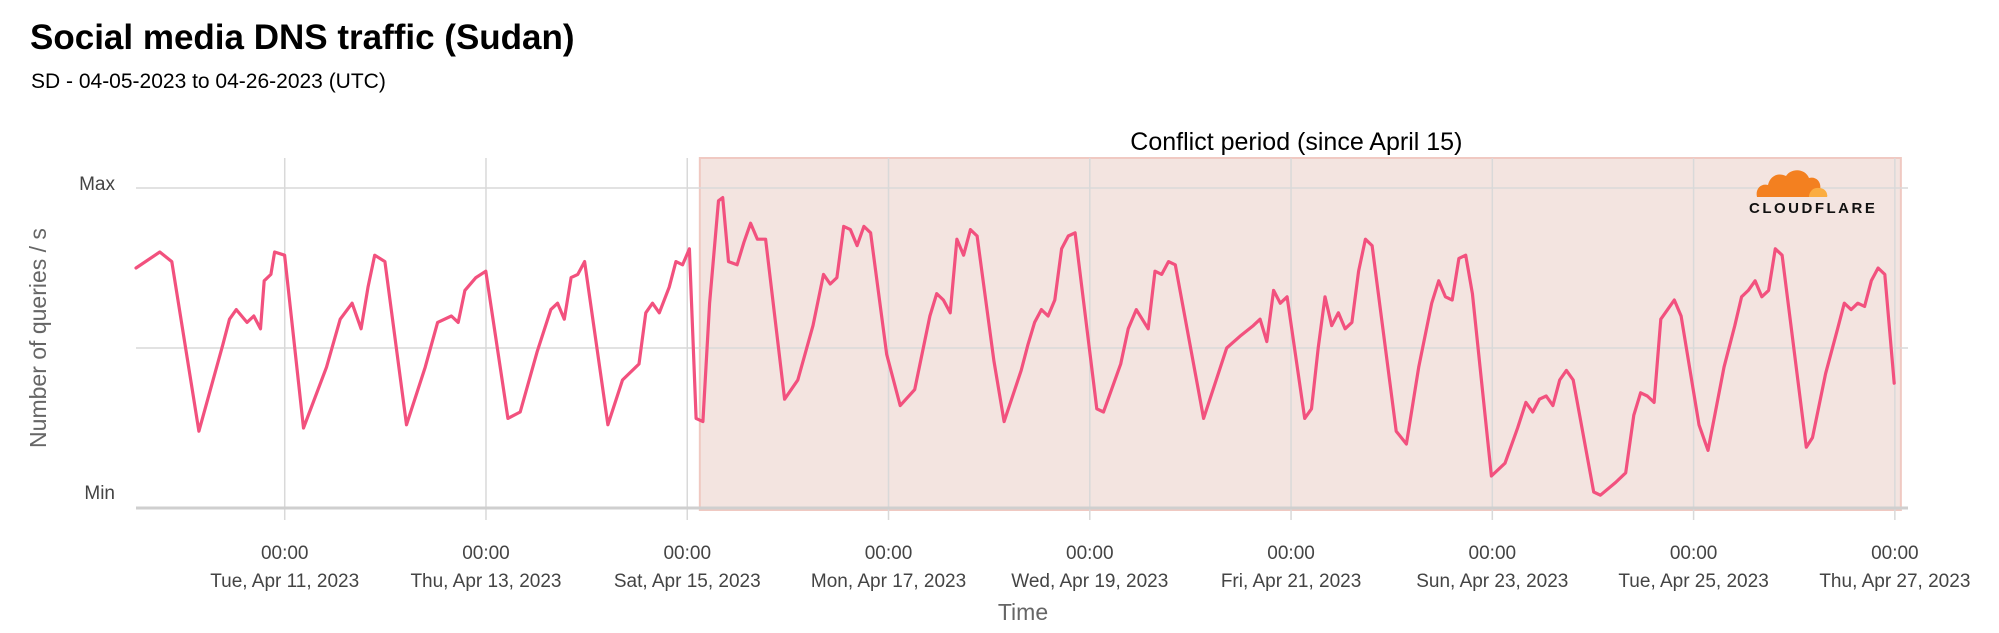 The width and height of the screenshot is (1999, 633). I want to click on cloudflare-logo: CLOUDFLARE, so click(1813, 193).